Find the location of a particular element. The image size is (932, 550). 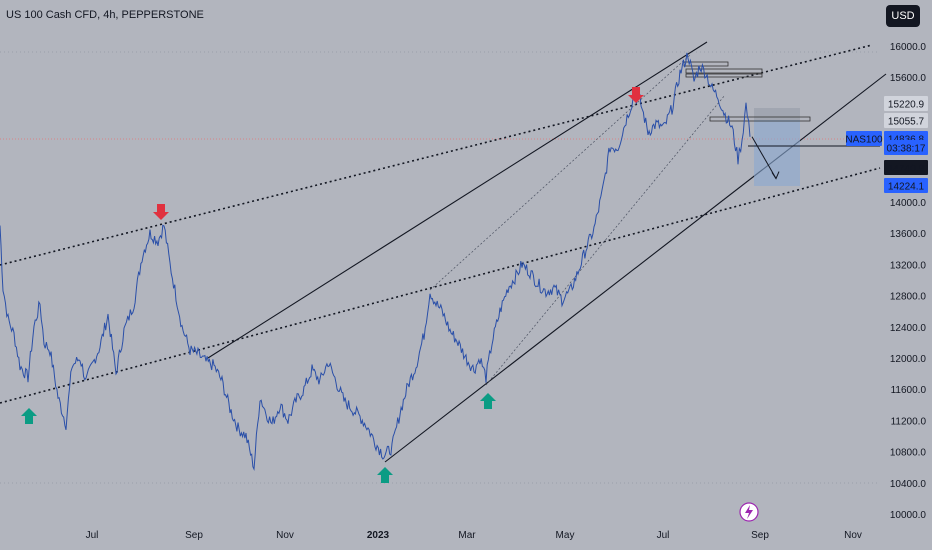

price-badge-label: 14740.9 is located at coordinates (906, 169).